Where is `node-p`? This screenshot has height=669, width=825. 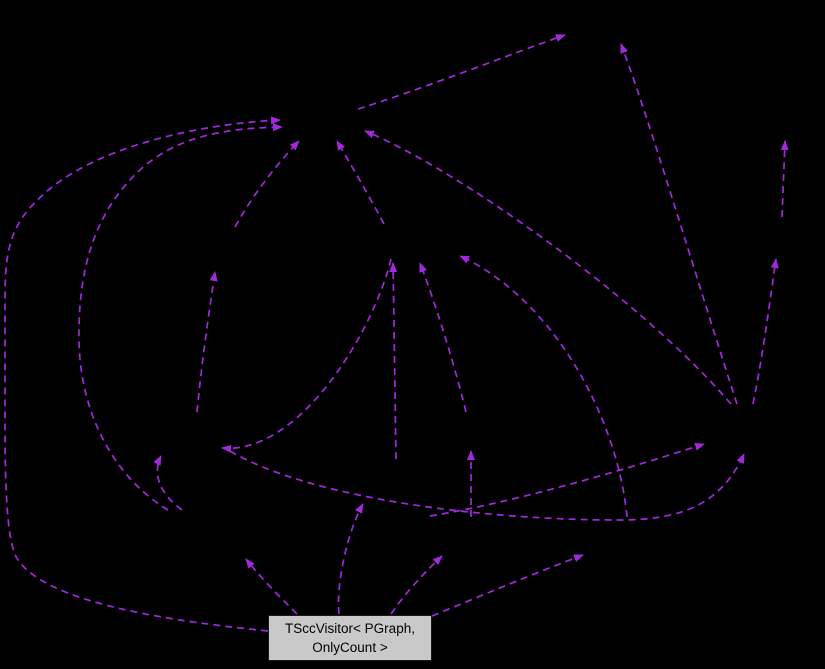 node-p is located at coordinates (220, 245).